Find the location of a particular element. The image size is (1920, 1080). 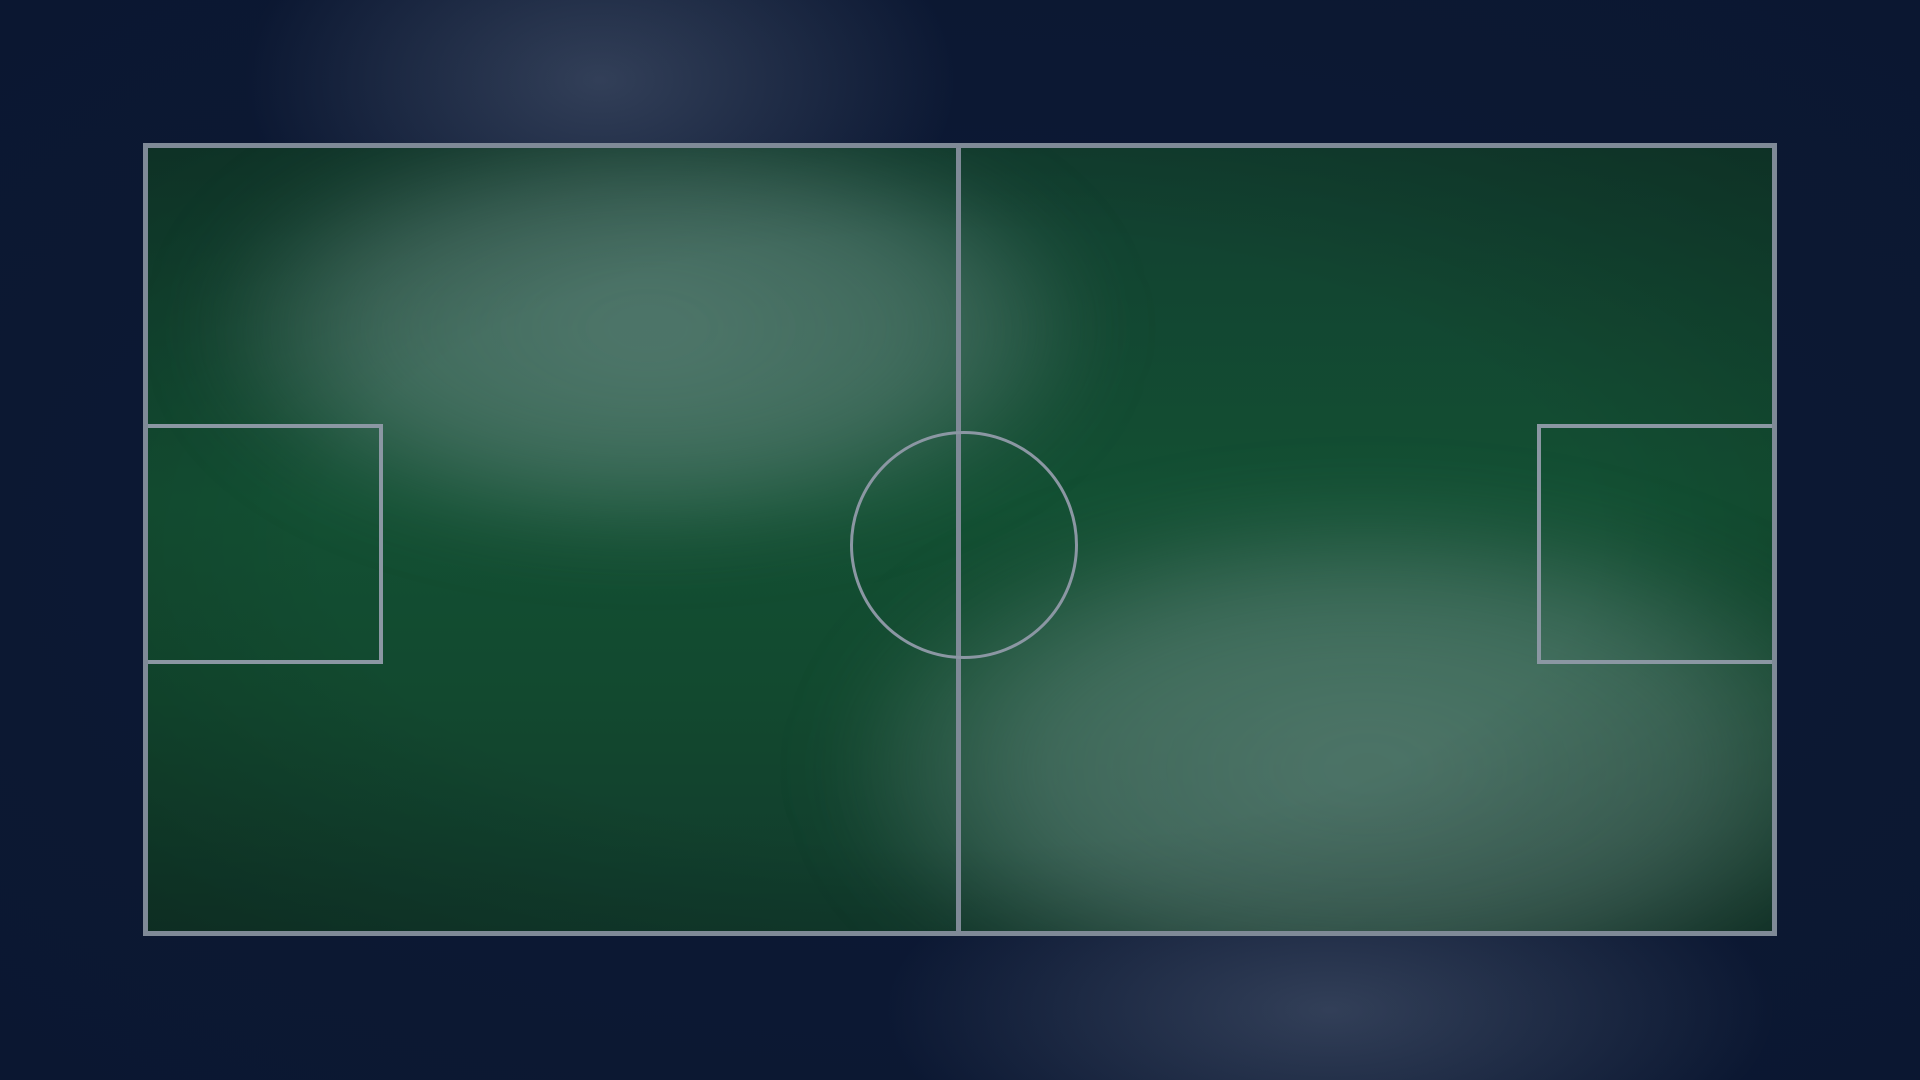

center-circle is located at coordinates (964, 545).